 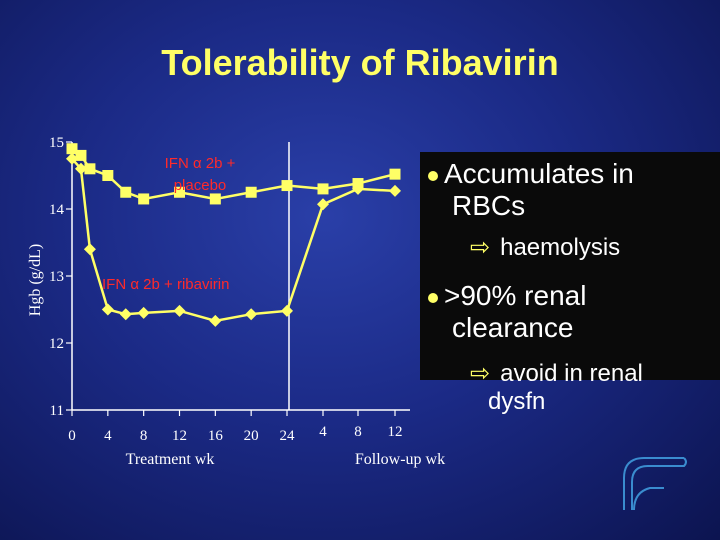 What do you see at coordinates (165, 284) in the screenshot?
I see `series-label-ribavirin: IFN α 2b + ribavirin` at bounding box center [165, 284].